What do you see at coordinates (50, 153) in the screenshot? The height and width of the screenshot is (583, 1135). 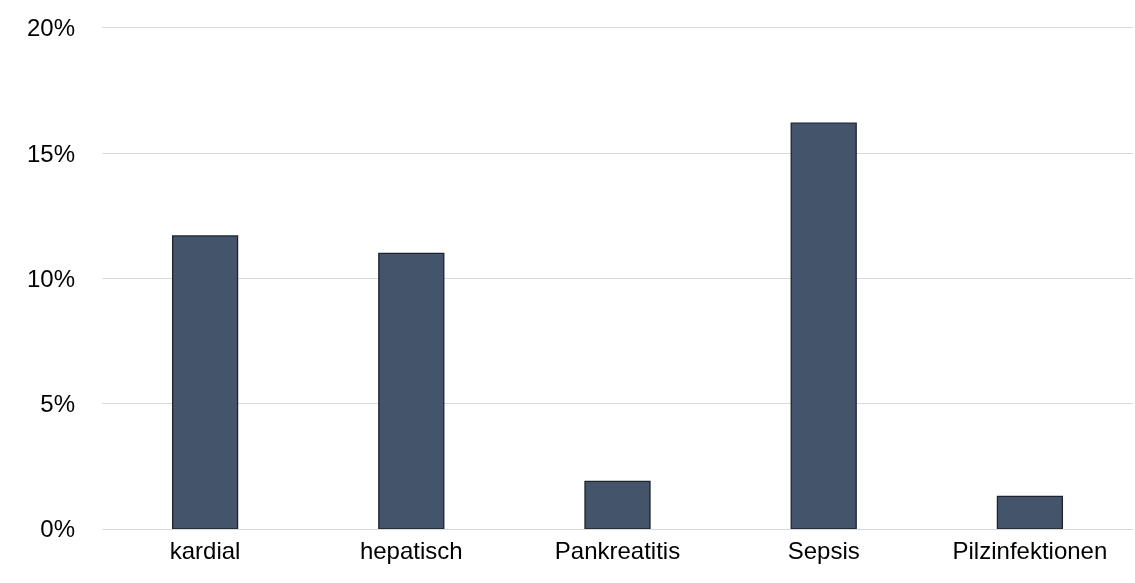 I see `y-tick-label: 15%` at bounding box center [50, 153].